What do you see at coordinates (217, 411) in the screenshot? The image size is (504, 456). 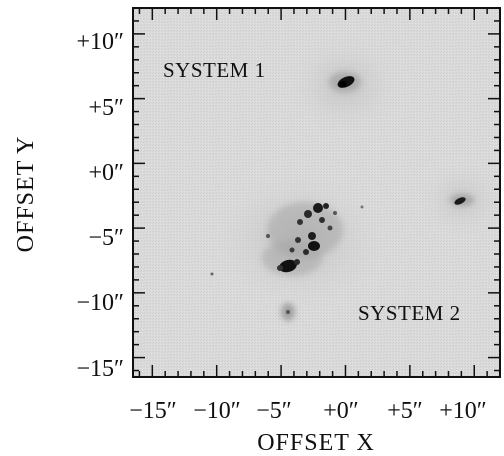 I see `x-tick-label: −10″` at bounding box center [217, 411].